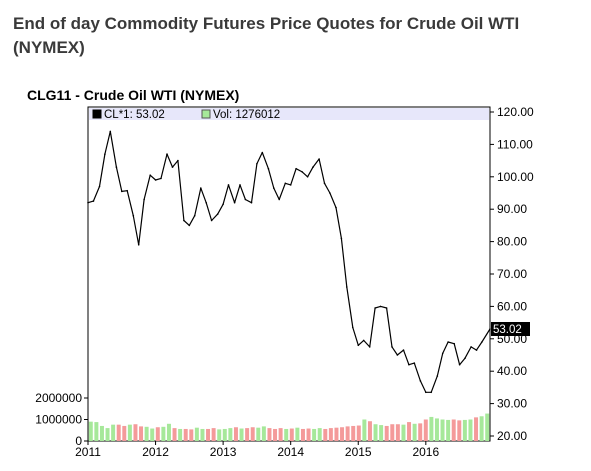 The image size is (591, 471). What do you see at coordinates (97, 114) in the screenshot?
I see `price-legend-swatch` at bounding box center [97, 114].